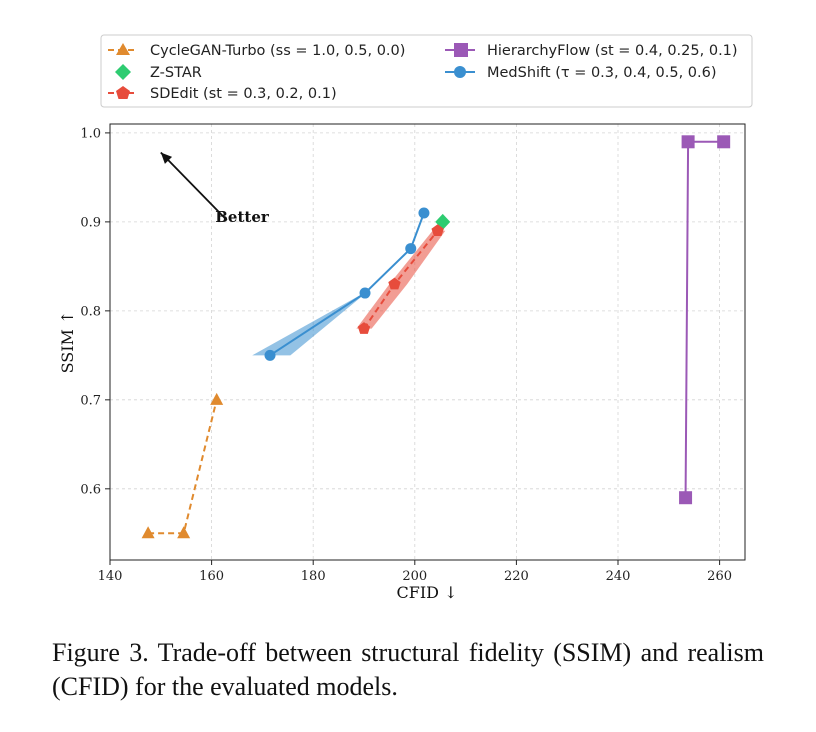 The width and height of the screenshot is (816, 732). I want to click on circle-marker-icon, so click(460, 72).